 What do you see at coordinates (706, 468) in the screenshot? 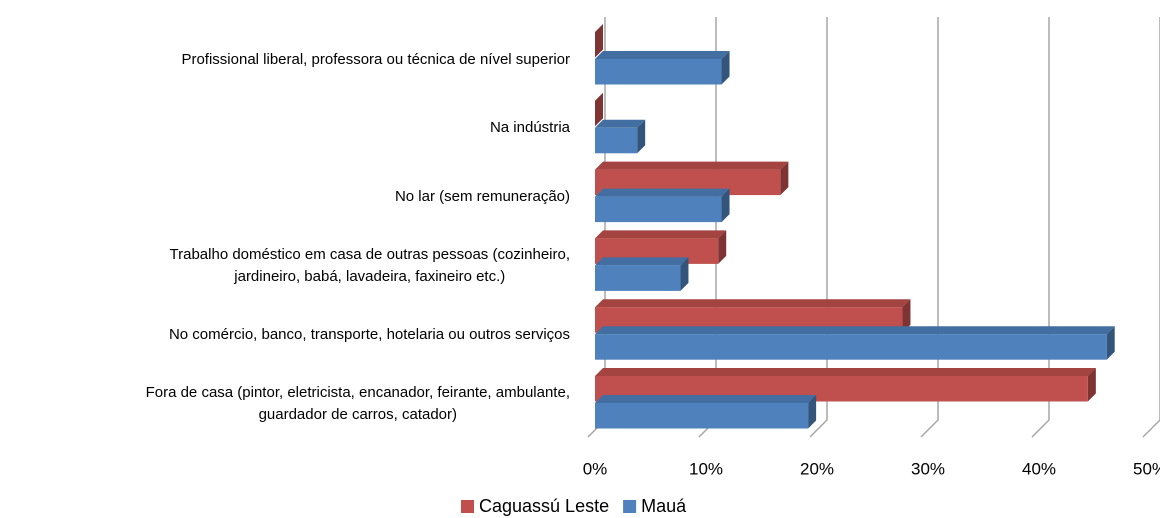
I see `x-tick-label: 10%` at bounding box center [706, 468].